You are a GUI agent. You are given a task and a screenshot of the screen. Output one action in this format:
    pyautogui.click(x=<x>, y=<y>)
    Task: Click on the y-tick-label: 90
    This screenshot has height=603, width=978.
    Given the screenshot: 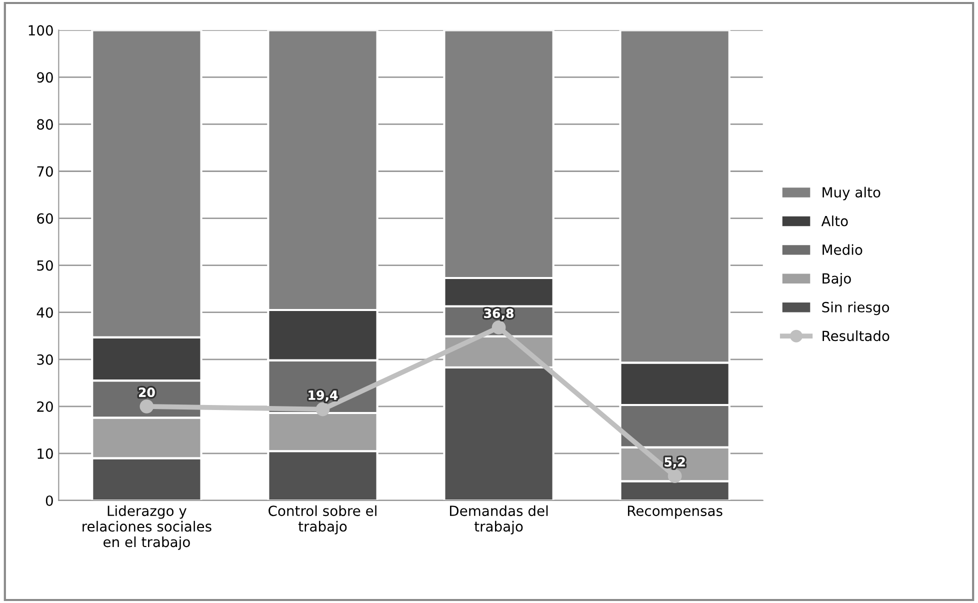 What is the action you would take?
    pyautogui.click(x=45, y=77)
    